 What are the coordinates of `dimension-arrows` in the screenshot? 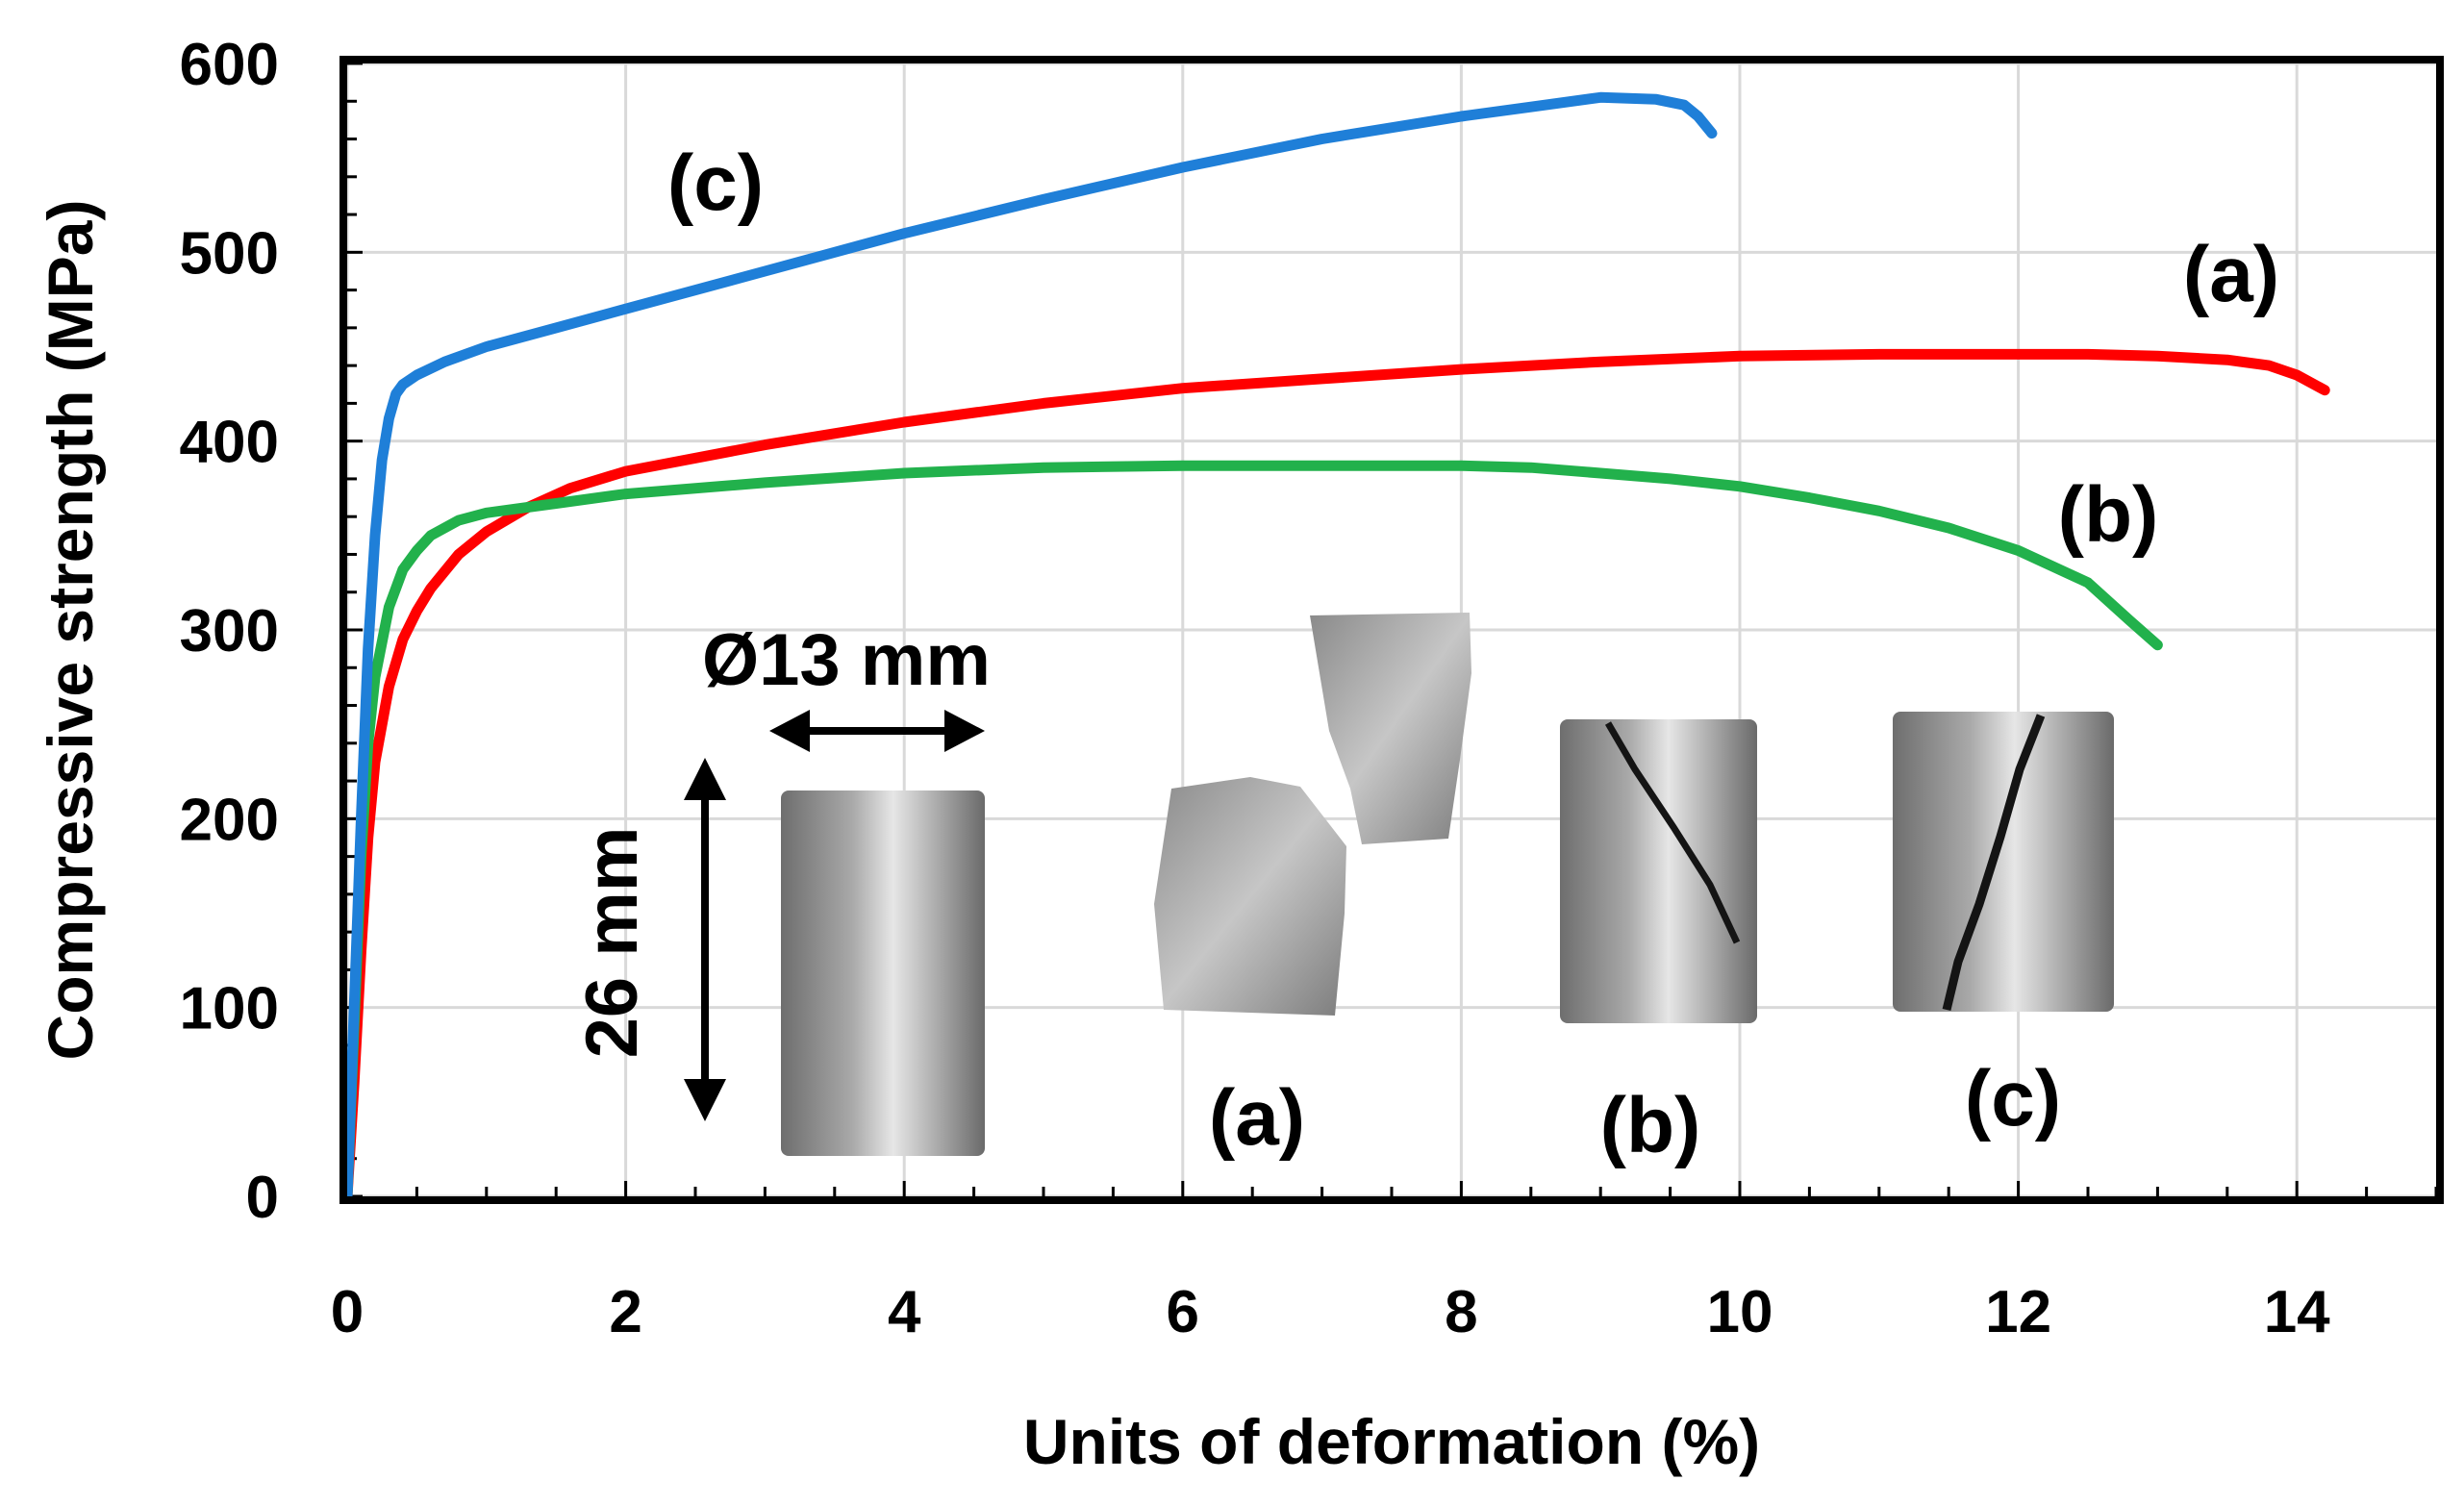 It's located at (834, 915).